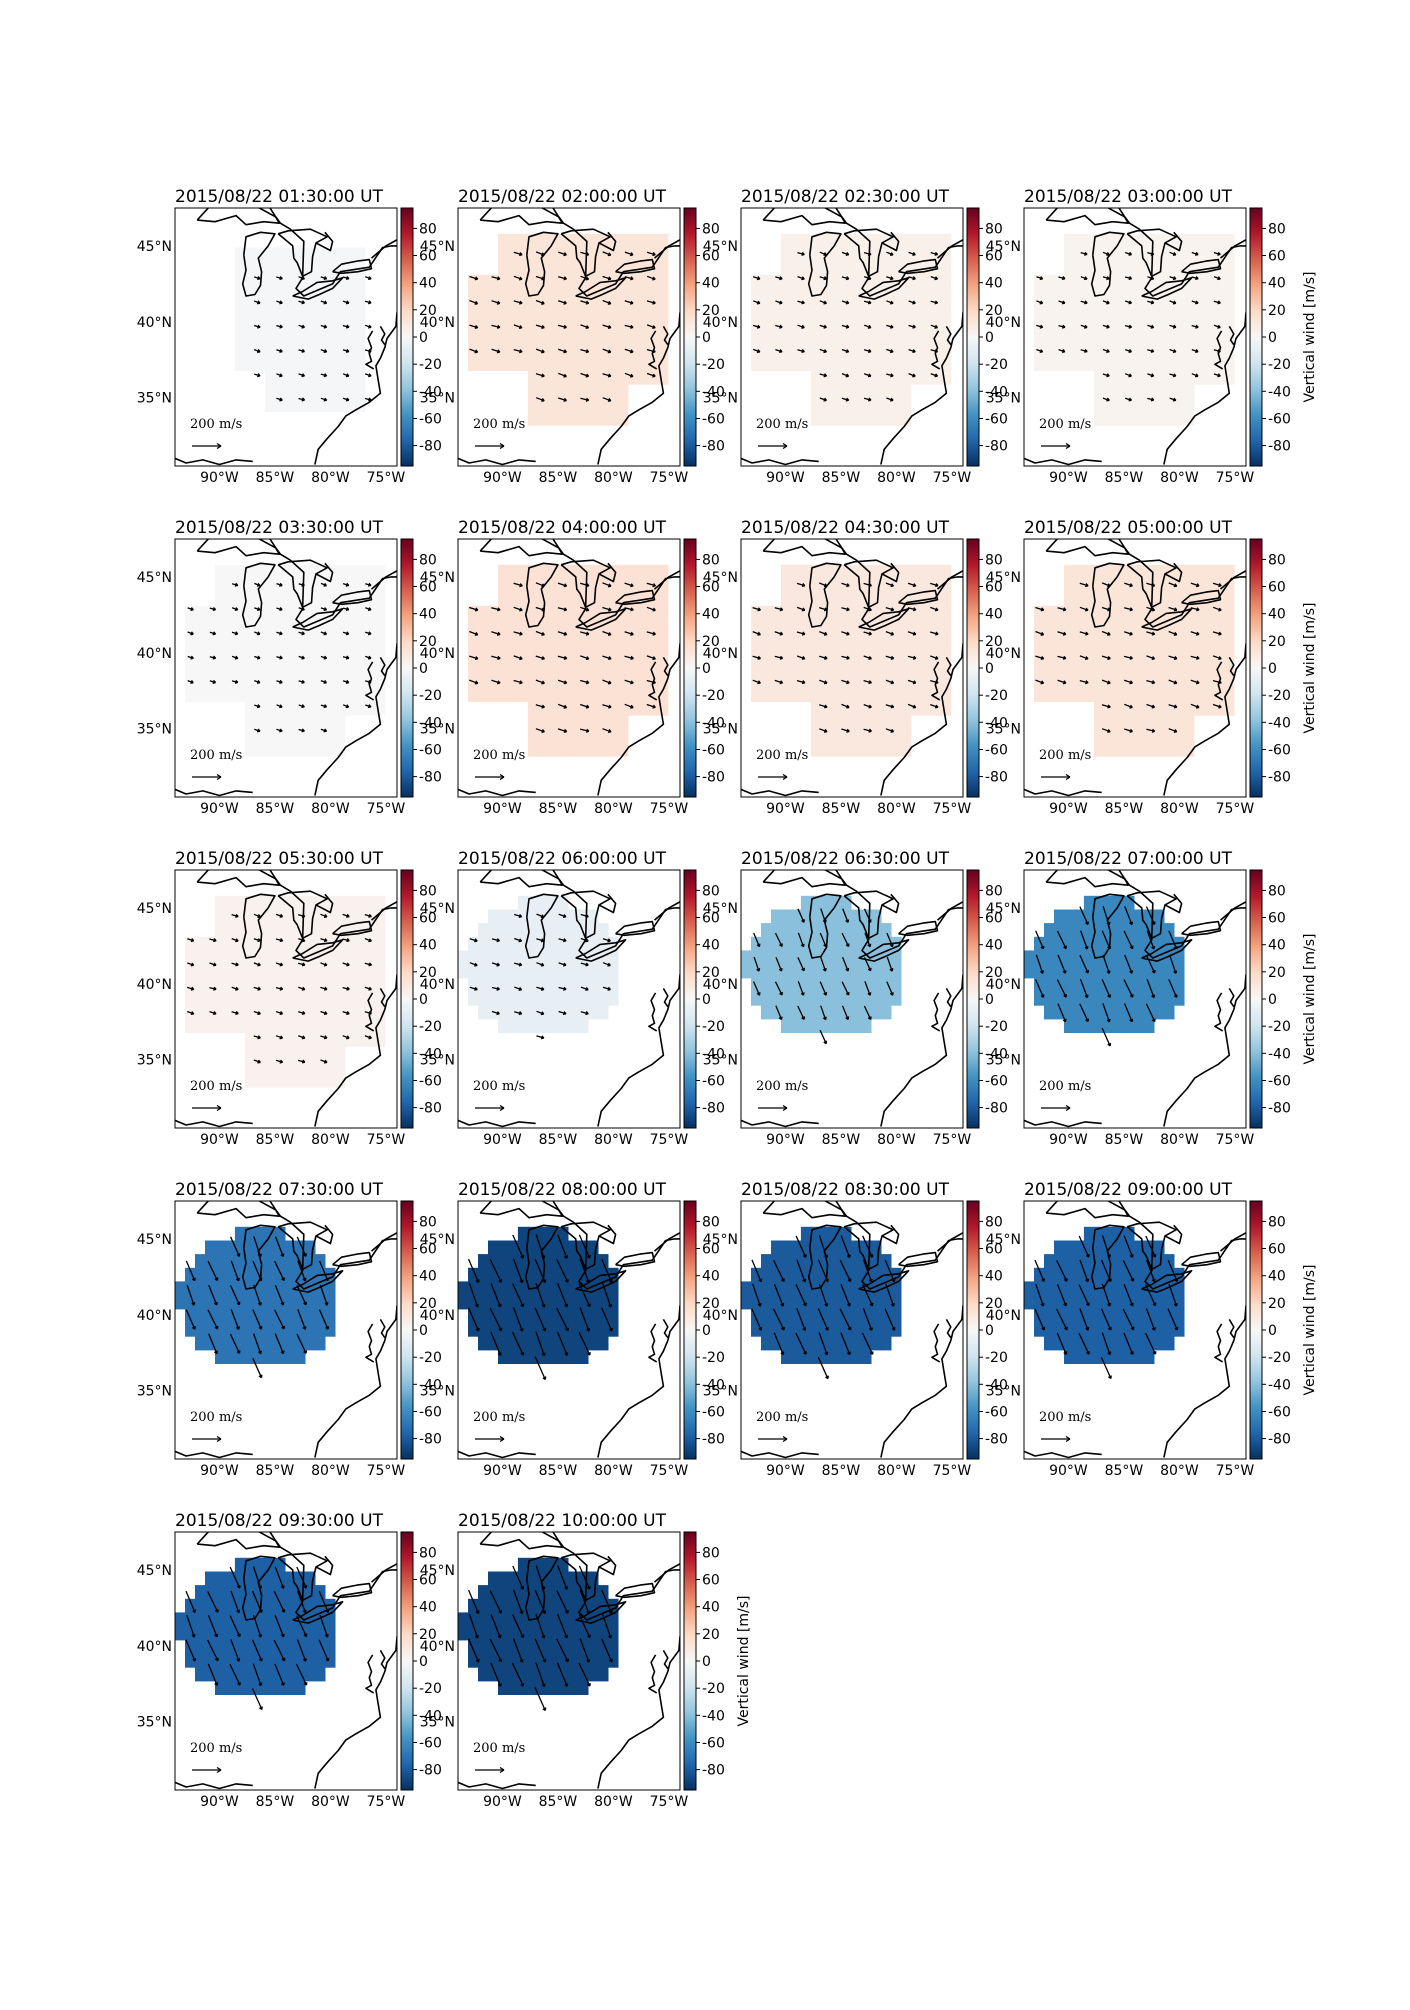 Image resolution: width=1410 pixels, height=2010 pixels. I want to click on panel-title: 2015/08/22 09:30:00 UT, so click(279, 1521).